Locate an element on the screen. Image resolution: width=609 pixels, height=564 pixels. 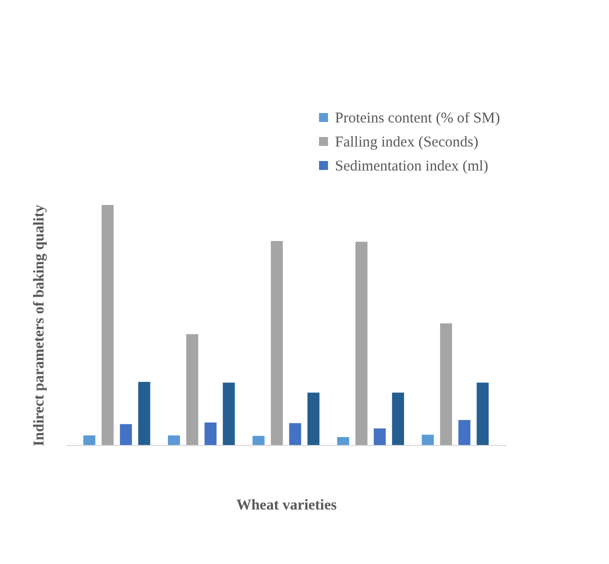
legend-label: Proteins content (% of SM) is located at coordinates (417, 118).